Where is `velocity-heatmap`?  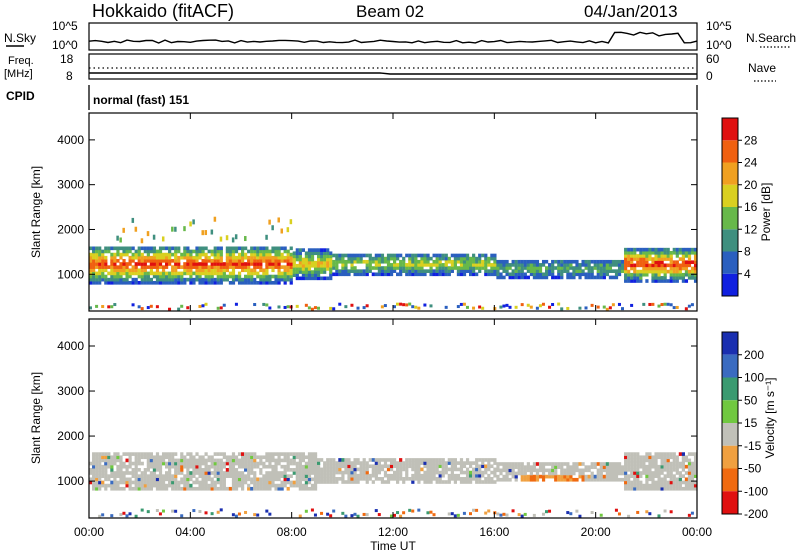 velocity-heatmap is located at coordinates (393, 485).